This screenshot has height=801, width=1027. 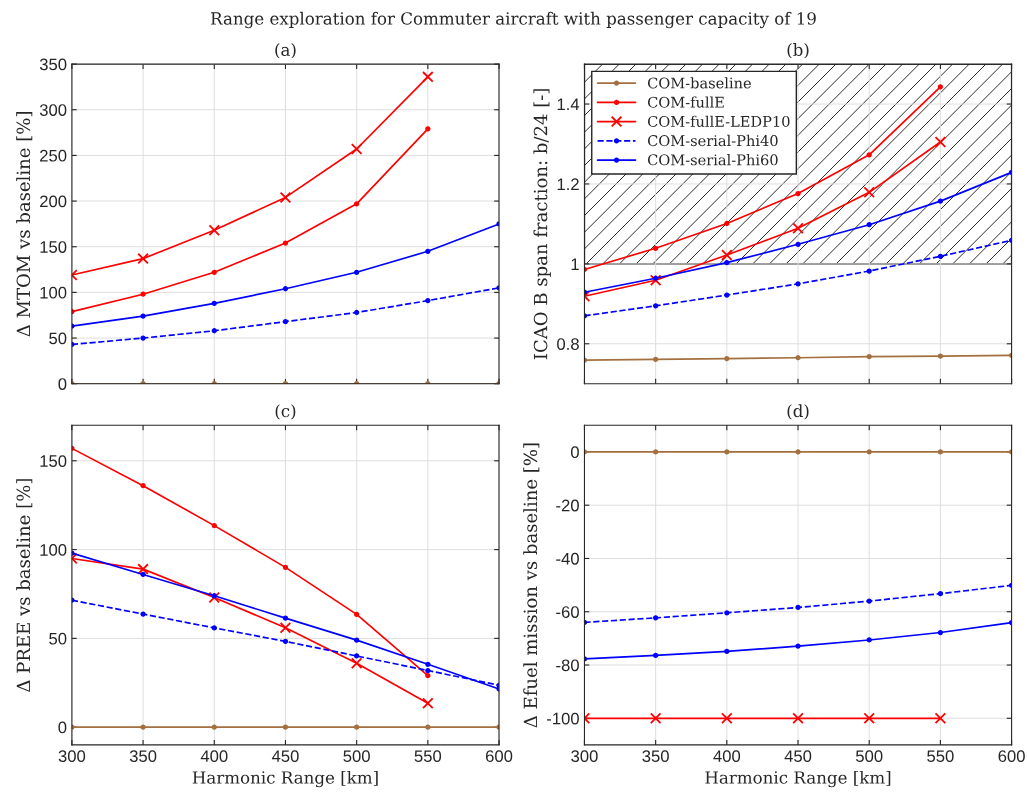 I want to click on y-tick-label: 300, so click(x=53, y=110).